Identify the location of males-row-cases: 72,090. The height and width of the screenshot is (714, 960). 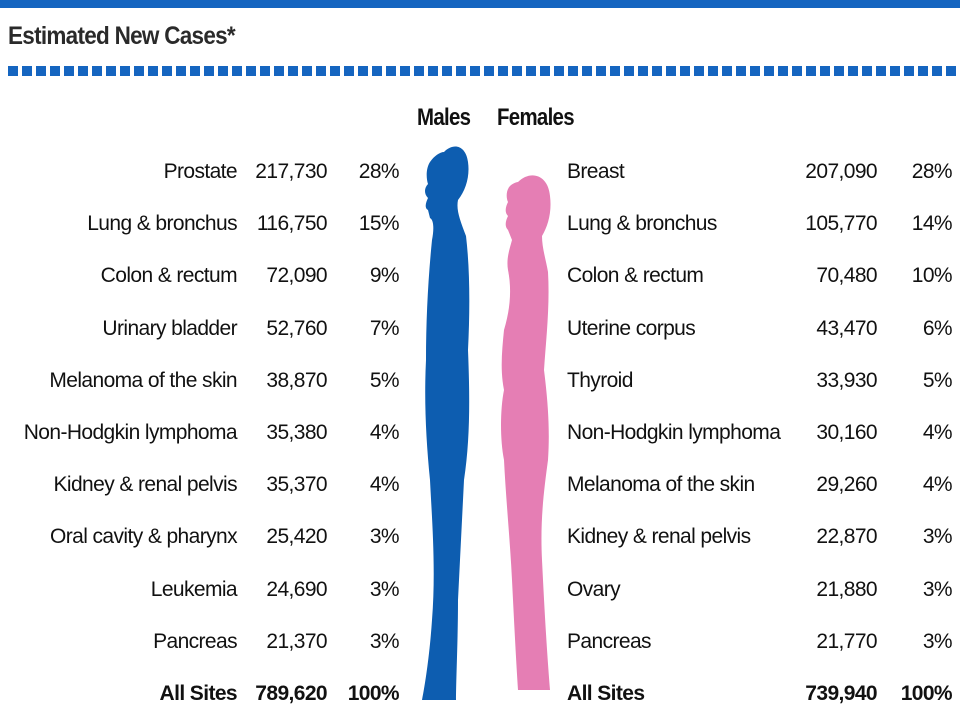
(296, 276).